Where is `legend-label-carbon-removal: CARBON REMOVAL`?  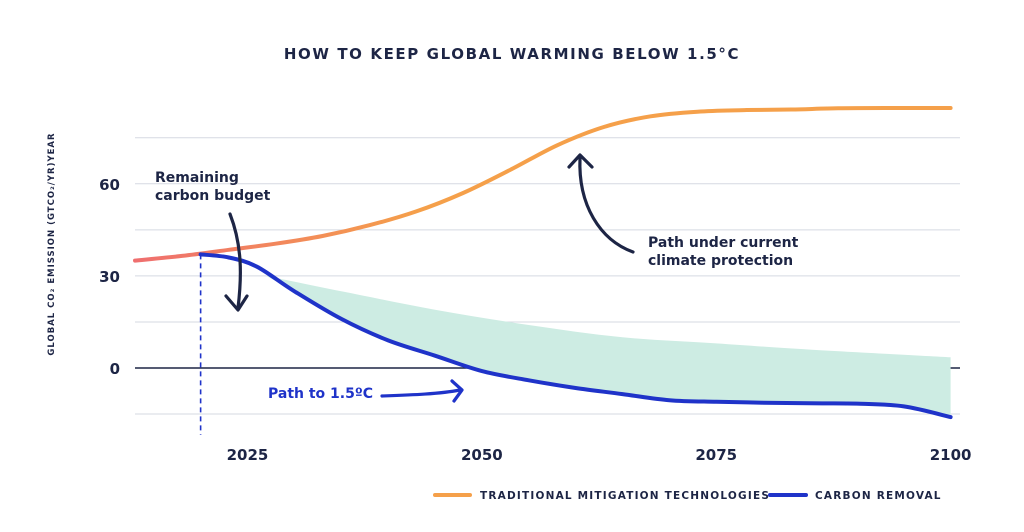 legend-label-carbon-removal: CARBON REMOVAL is located at coordinates (878, 496).